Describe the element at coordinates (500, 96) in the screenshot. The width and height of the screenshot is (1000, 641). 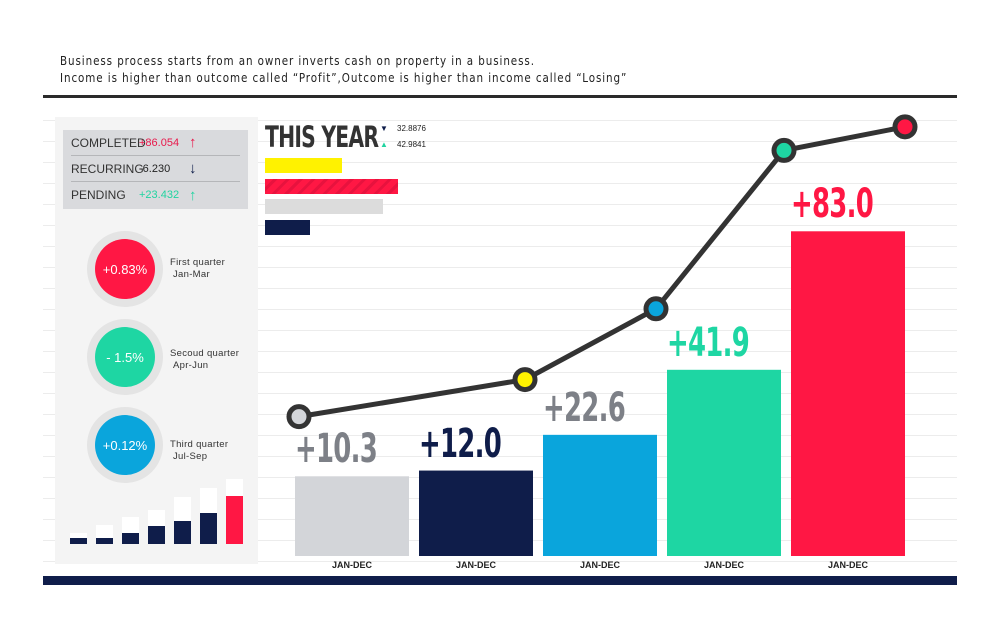
I see `top-divider` at that location.